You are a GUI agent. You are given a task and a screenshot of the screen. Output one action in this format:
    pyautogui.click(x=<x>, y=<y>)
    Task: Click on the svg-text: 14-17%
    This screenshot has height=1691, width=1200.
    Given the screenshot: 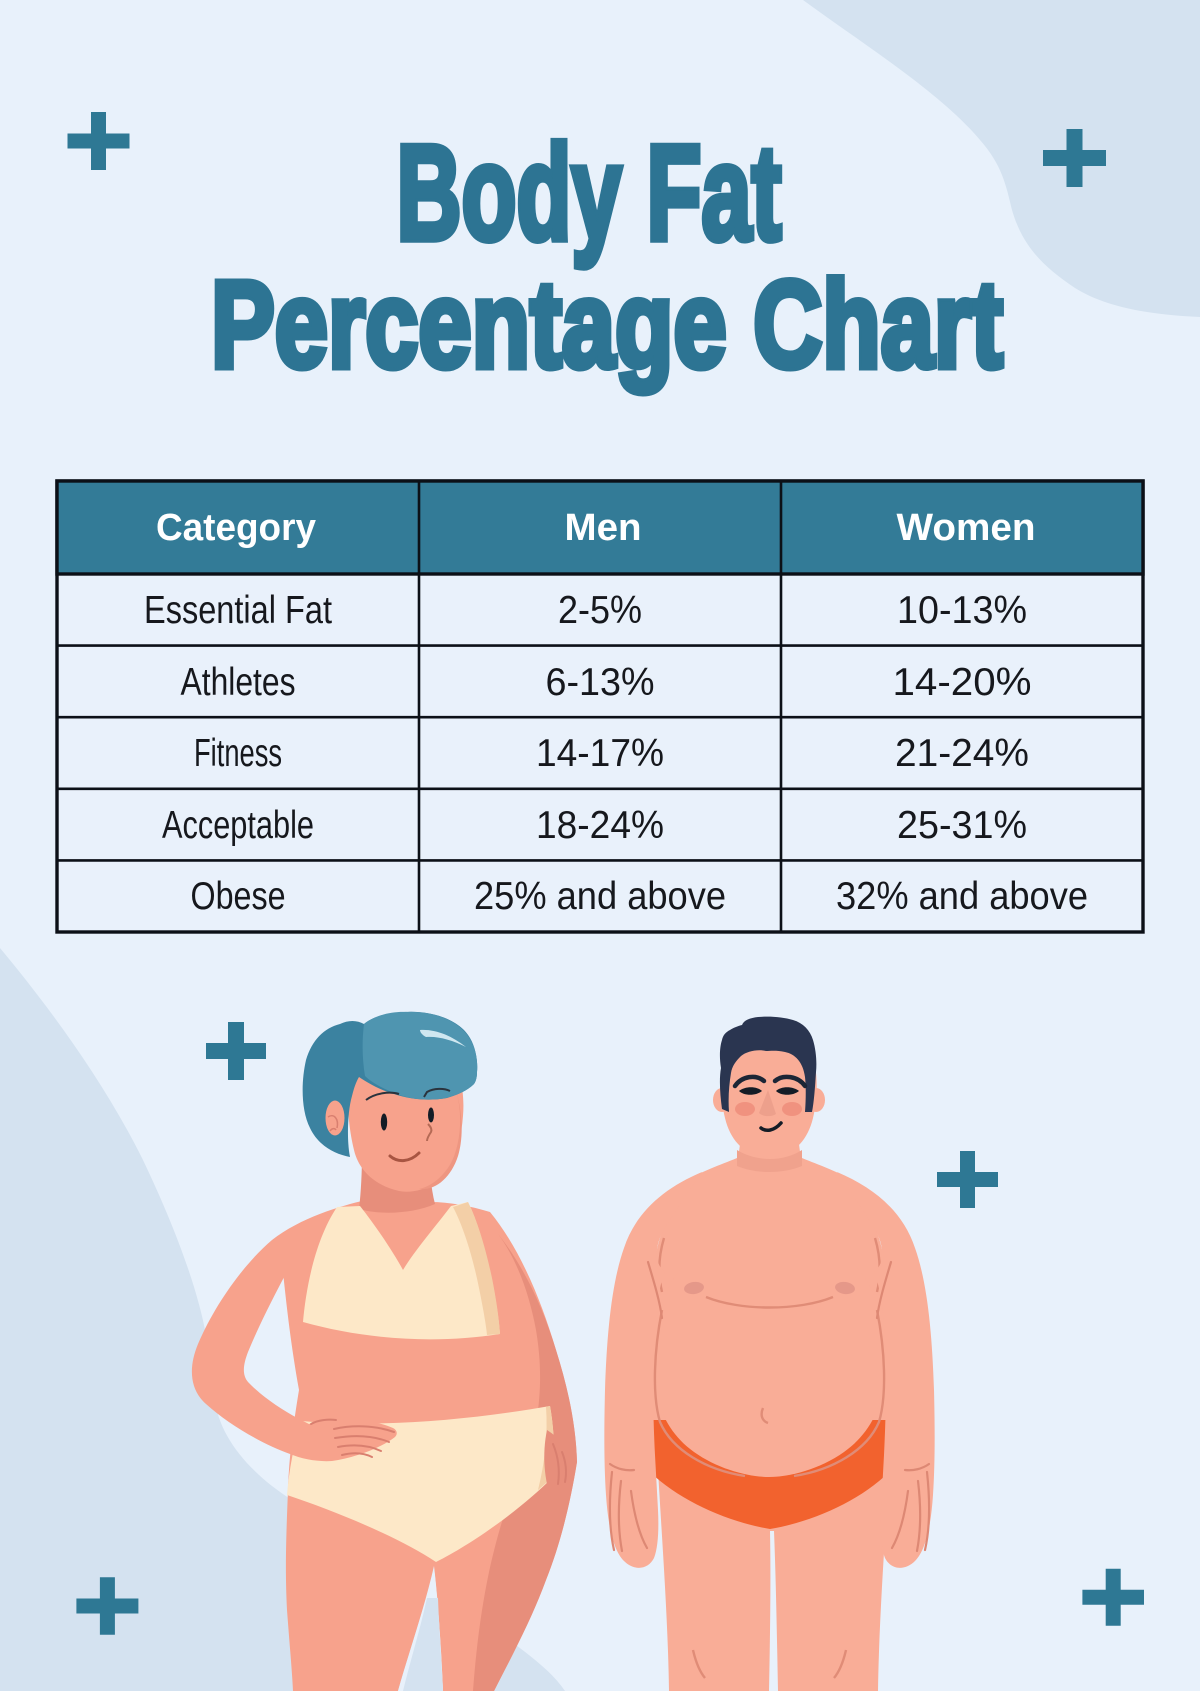 What is the action you would take?
    pyautogui.click(x=600, y=753)
    